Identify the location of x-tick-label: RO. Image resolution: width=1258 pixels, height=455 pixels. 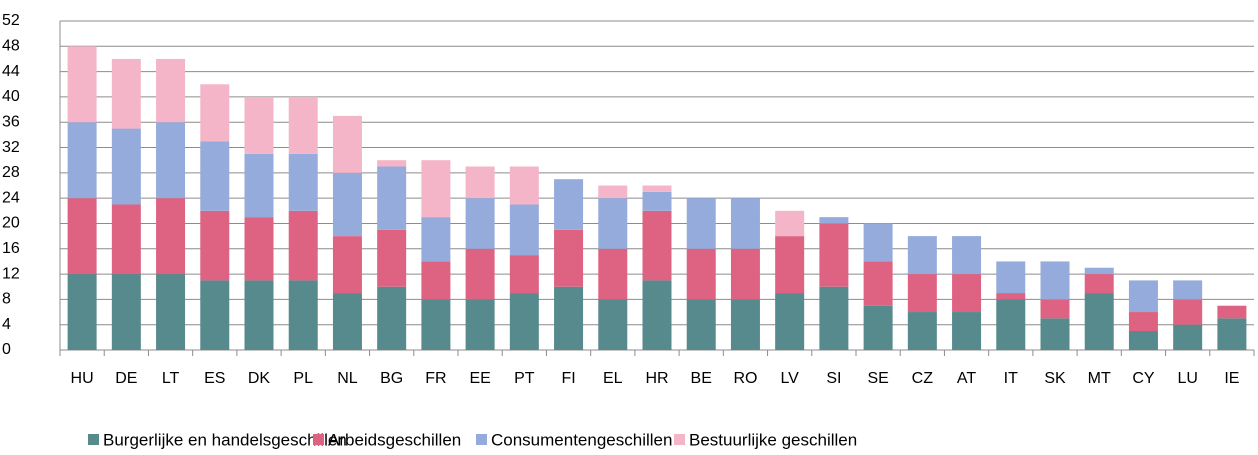
(745, 378).